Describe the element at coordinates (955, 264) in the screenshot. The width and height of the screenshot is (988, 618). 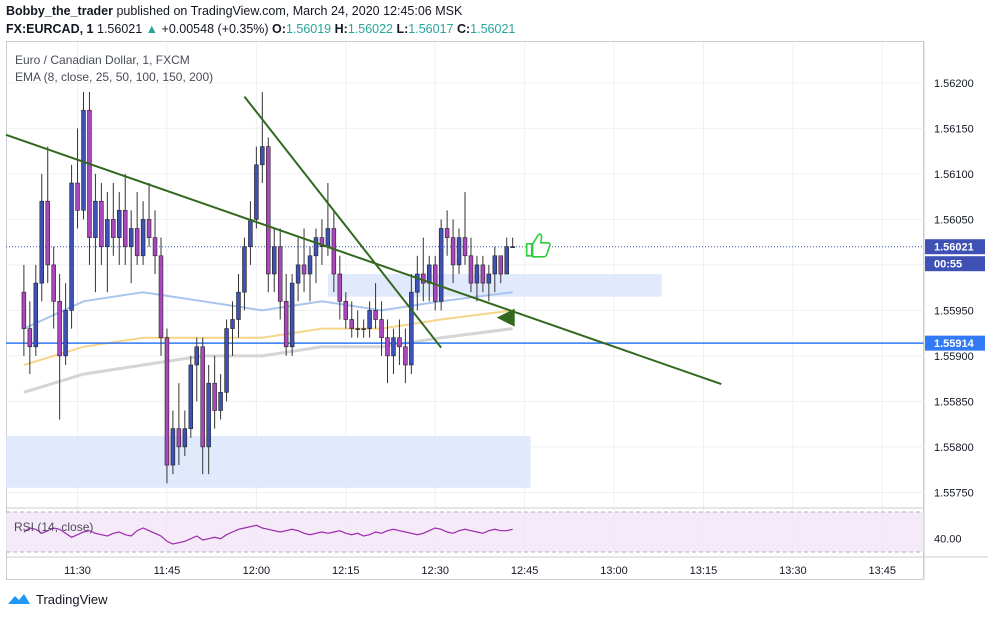
I see `countdown-tag-bg` at that location.